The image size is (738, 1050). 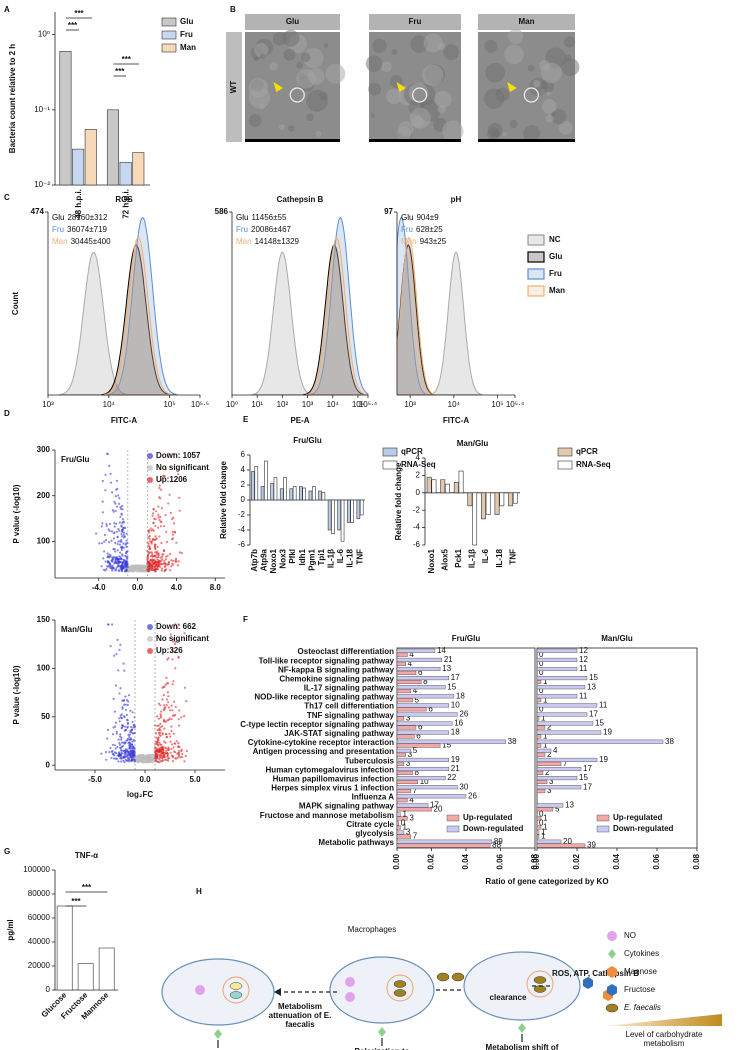 I want to click on vacuole, so click(x=420, y=95).